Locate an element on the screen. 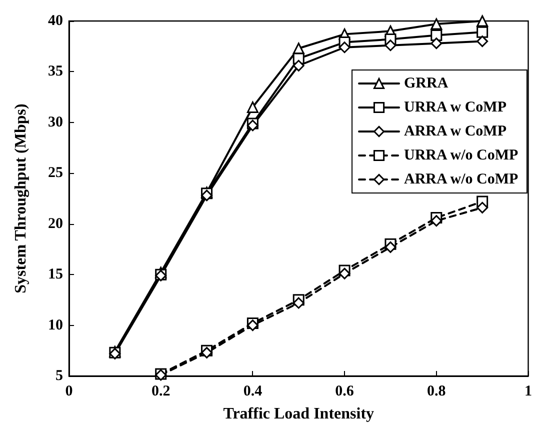  legend-label: ARRA w/o CoMP is located at coordinates (461, 180).